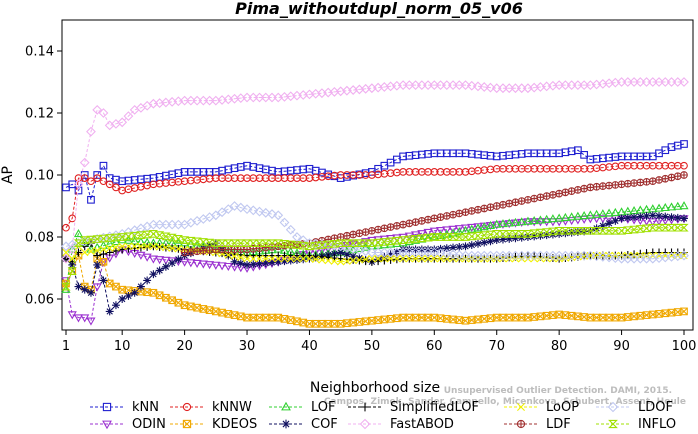 This screenshot has height=434, width=698. What do you see at coordinates (103, 181) in the screenshot?
I see `data-point-knnw` at bounding box center [103, 181].